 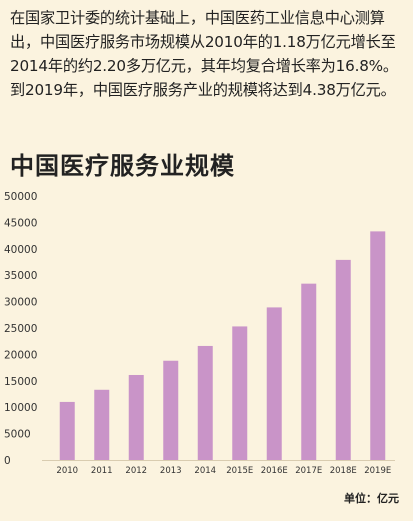 What do you see at coordinates (274, 383) in the screenshot?
I see `bar-2016e` at bounding box center [274, 383].